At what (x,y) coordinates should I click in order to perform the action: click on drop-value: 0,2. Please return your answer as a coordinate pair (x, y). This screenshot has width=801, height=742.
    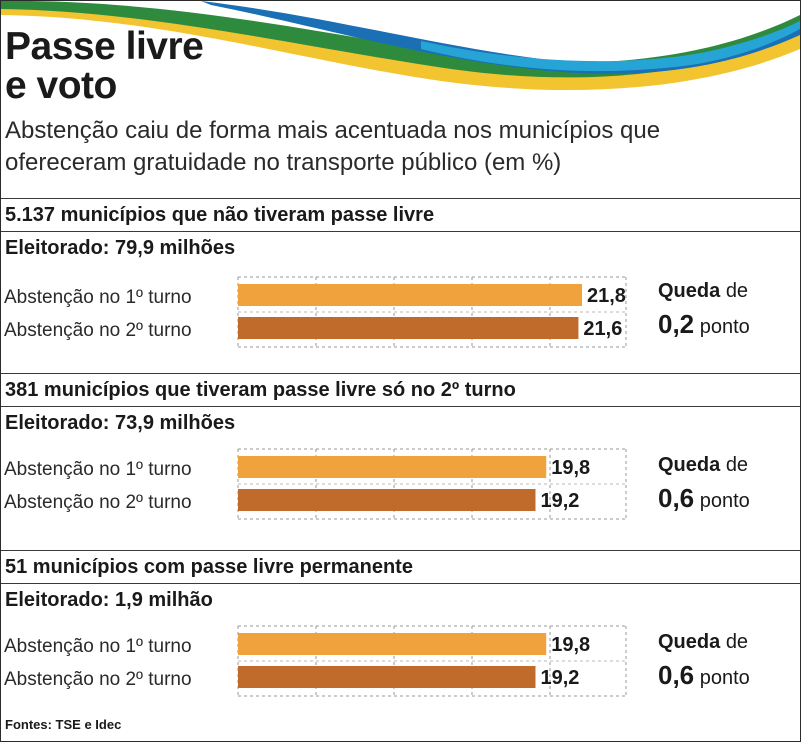
    Looking at the image, I should click on (676, 324).